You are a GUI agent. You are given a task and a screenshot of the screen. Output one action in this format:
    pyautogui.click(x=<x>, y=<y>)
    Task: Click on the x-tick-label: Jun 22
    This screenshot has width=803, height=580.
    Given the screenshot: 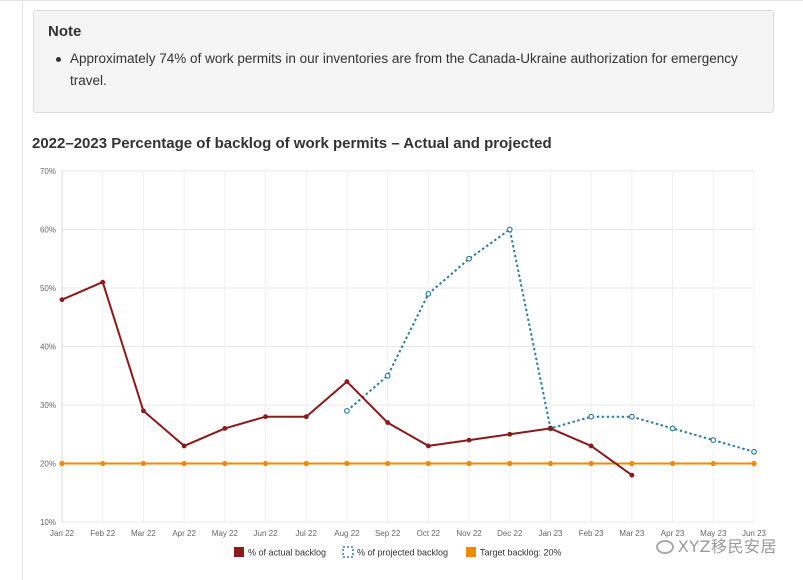 What is the action you would take?
    pyautogui.click(x=266, y=533)
    